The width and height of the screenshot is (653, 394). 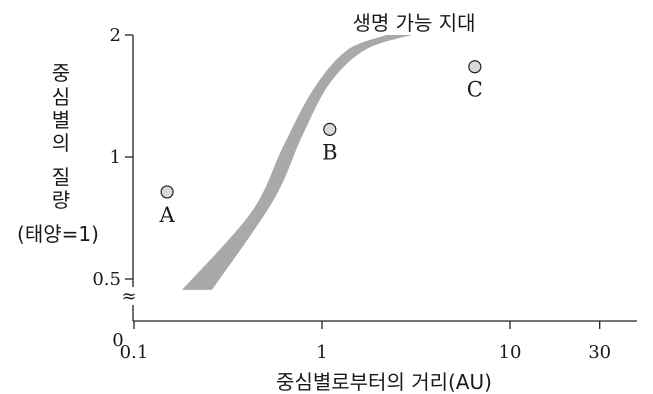 What do you see at coordinates (510, 352) in the screenshot?
I see `x-tick-label: 10` at bounding box center [510, 352].